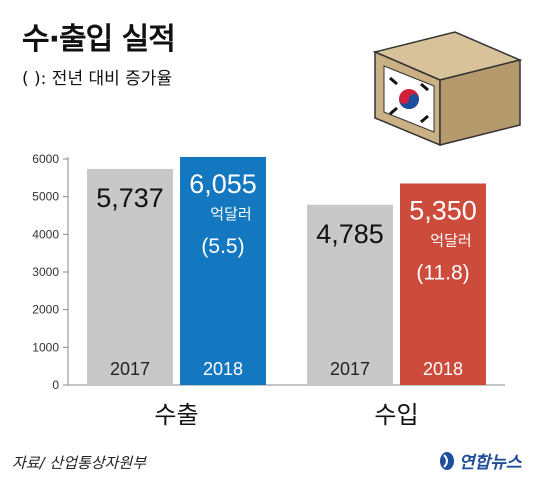  Describe the element at coordinates (45, 310) in the screenshot. I see `y-tick-label: 2000` at that location.